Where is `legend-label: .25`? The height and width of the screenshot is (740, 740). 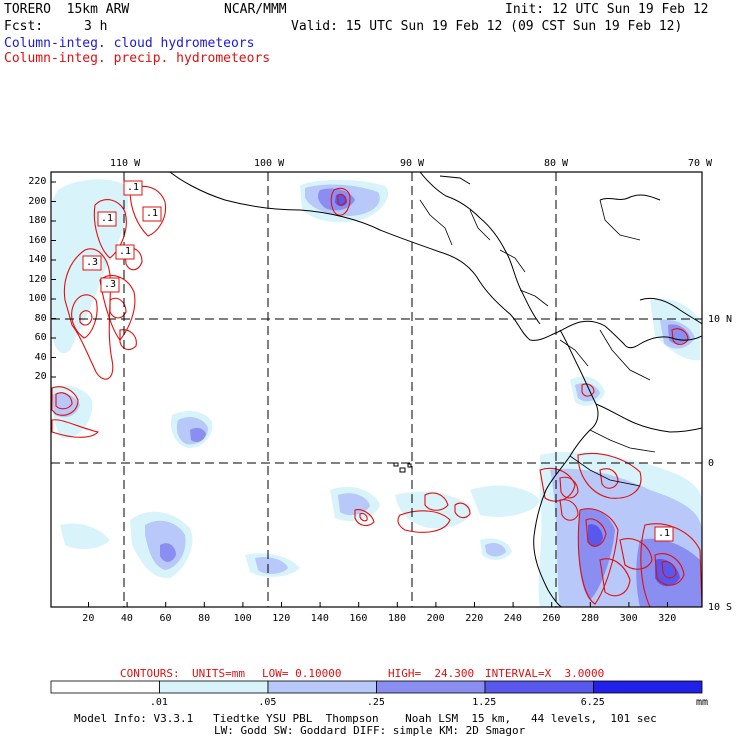
legend-label: .25 is located at coordinates (375, 702).